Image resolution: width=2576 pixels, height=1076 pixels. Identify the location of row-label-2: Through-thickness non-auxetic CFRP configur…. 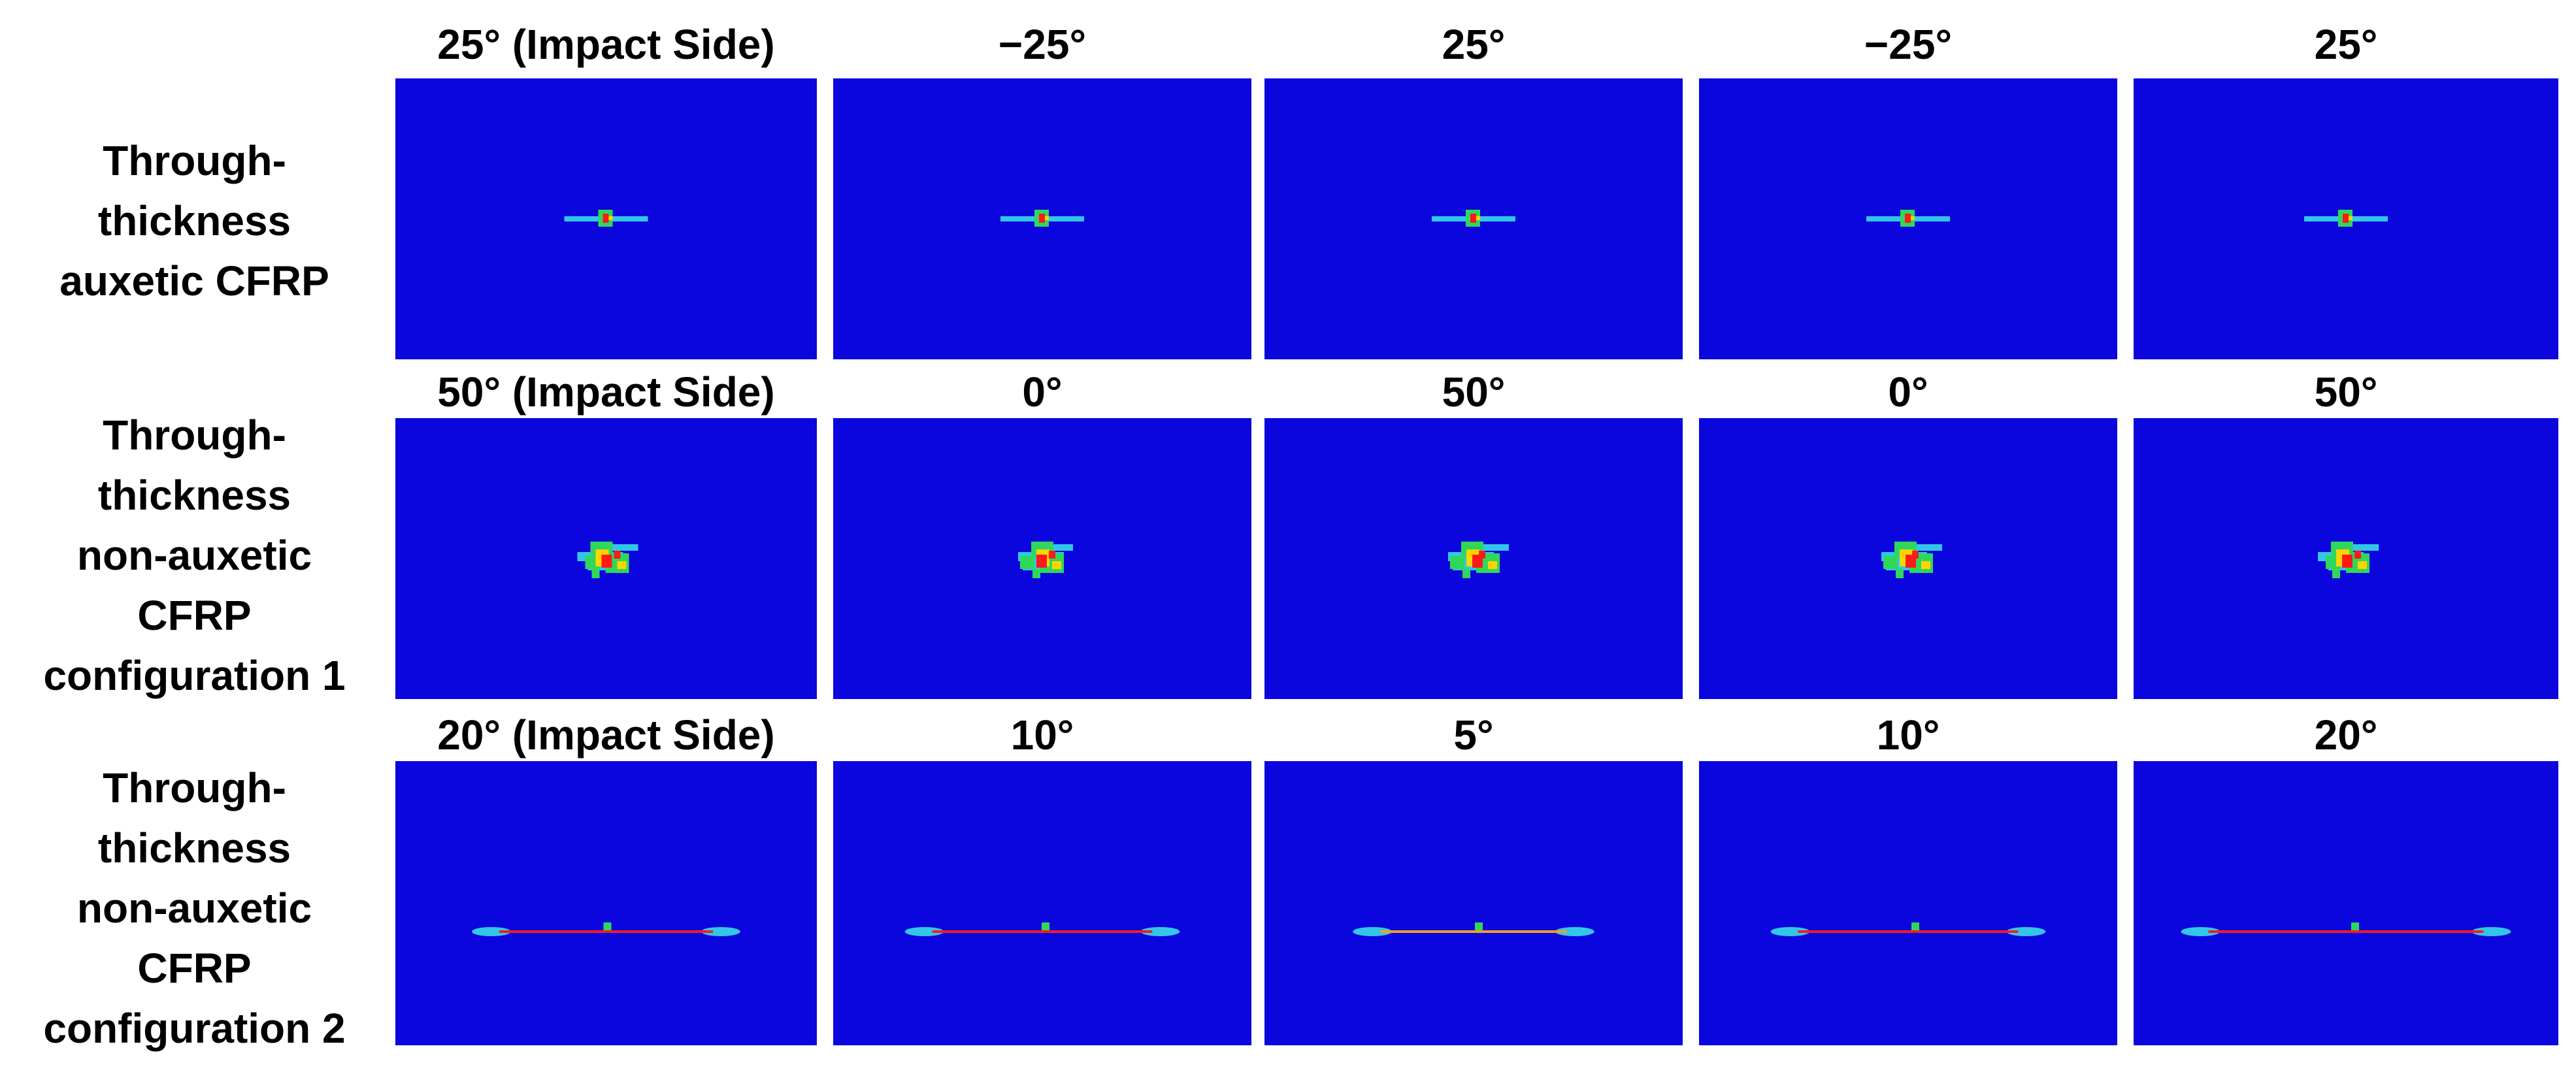
(194, 555).